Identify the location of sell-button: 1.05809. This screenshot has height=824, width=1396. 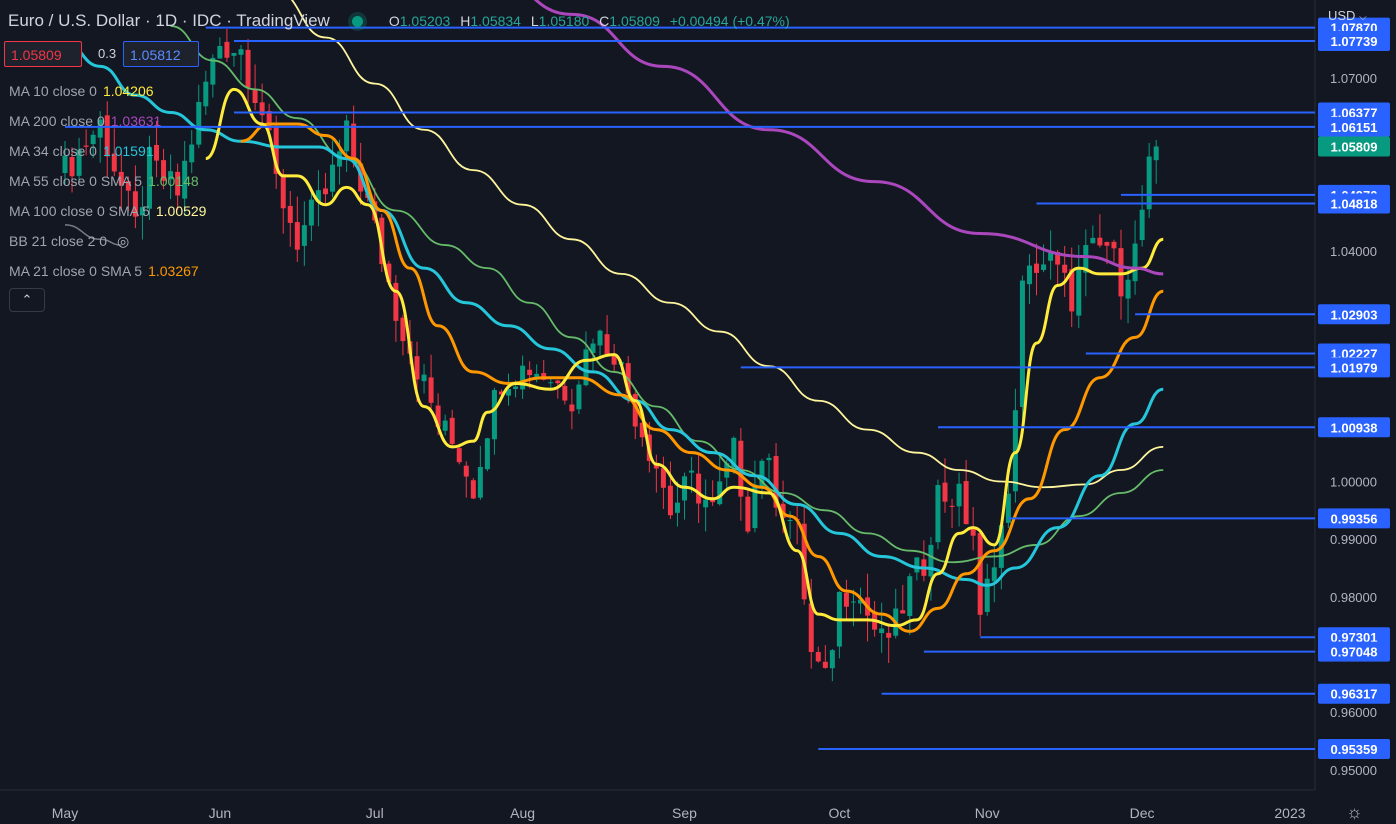
(43, 54).